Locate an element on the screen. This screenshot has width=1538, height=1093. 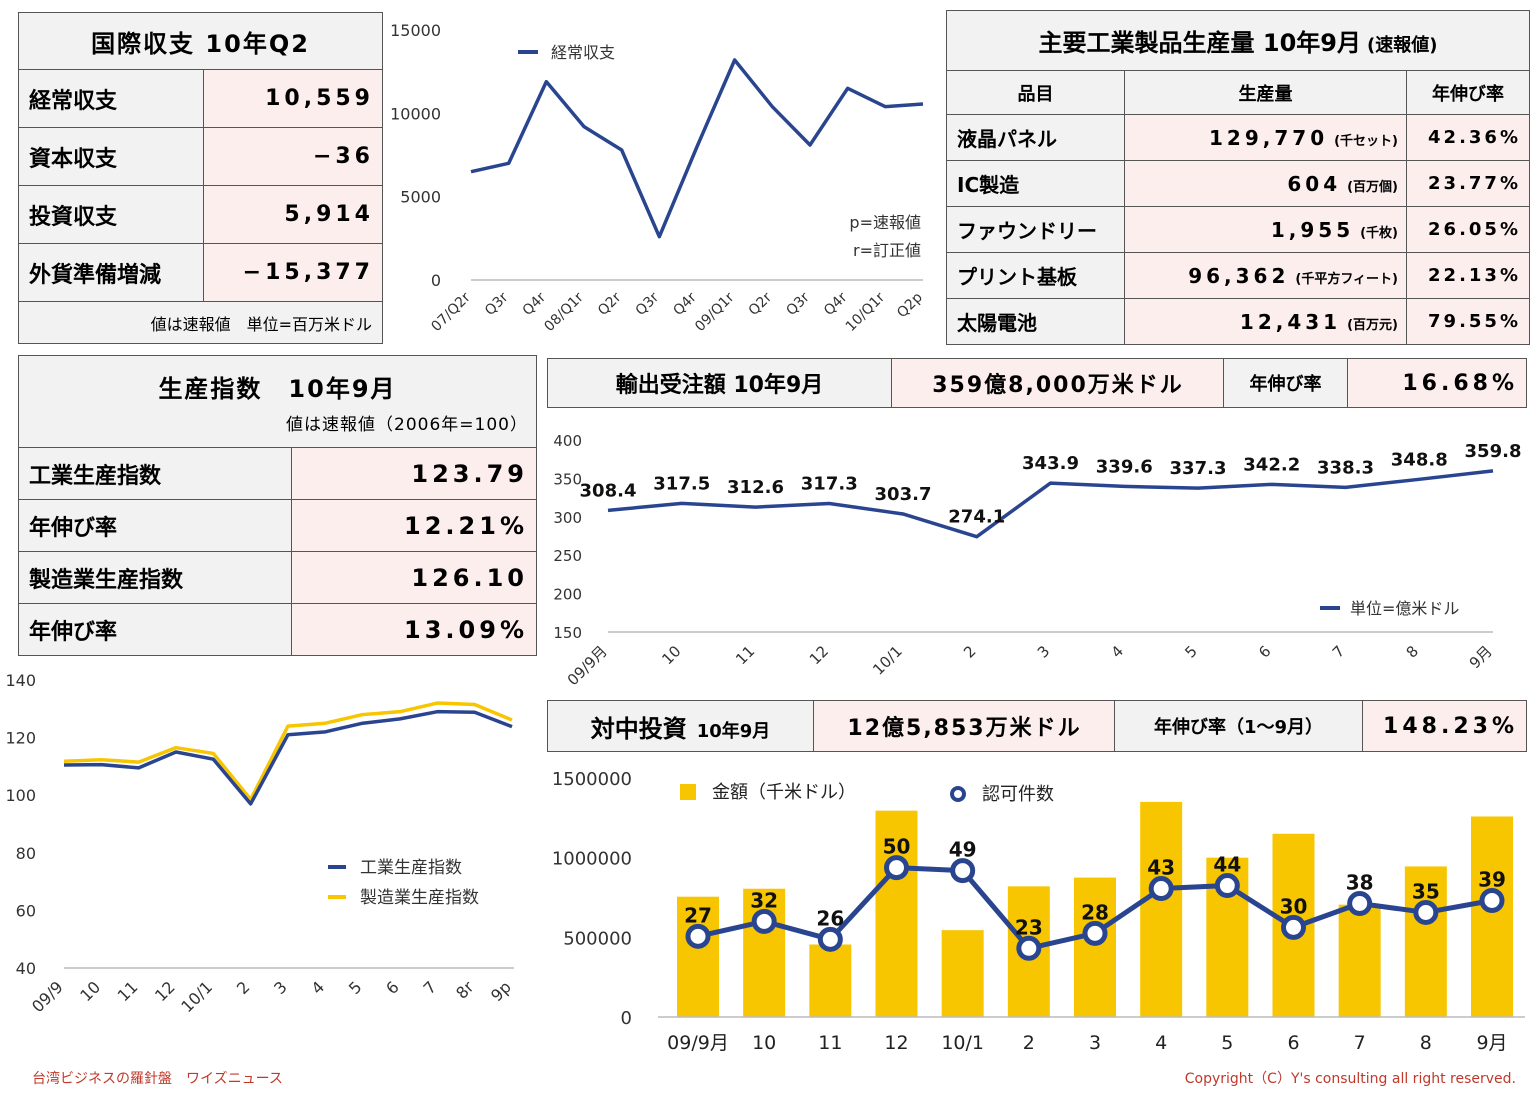
bop-note: 値は速報値 単位=百万米ドル is located at coordinates (200, 322).